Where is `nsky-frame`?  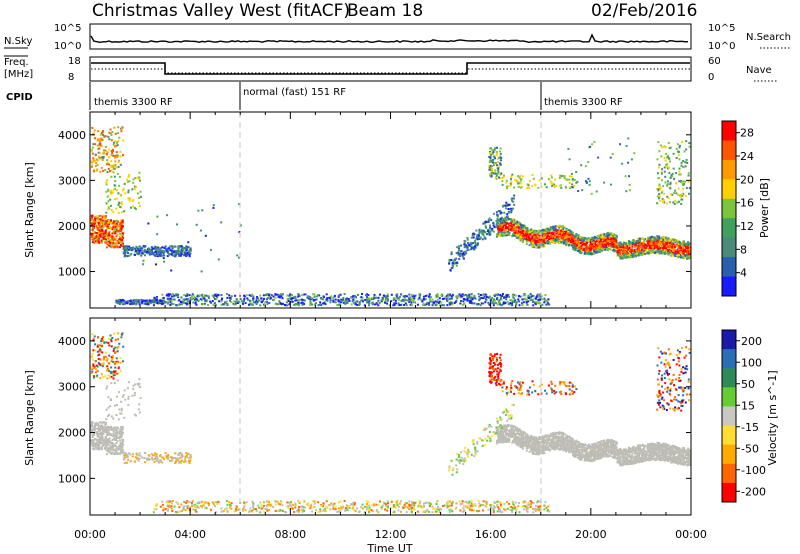
nsky-frame is located at coordinates (390, 36).